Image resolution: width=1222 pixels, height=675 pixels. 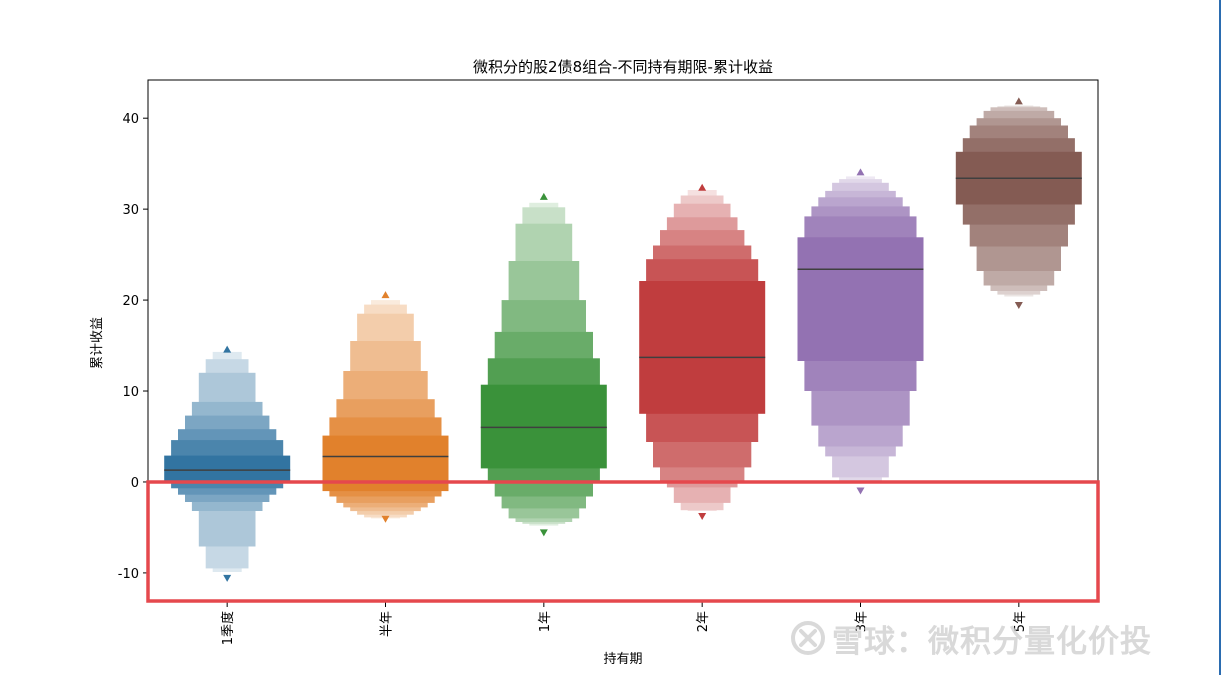 What do you see at coordinates (130, 301) in the screenshot?
I see `y-tick-label: 20` at bounding box center [130, 301].